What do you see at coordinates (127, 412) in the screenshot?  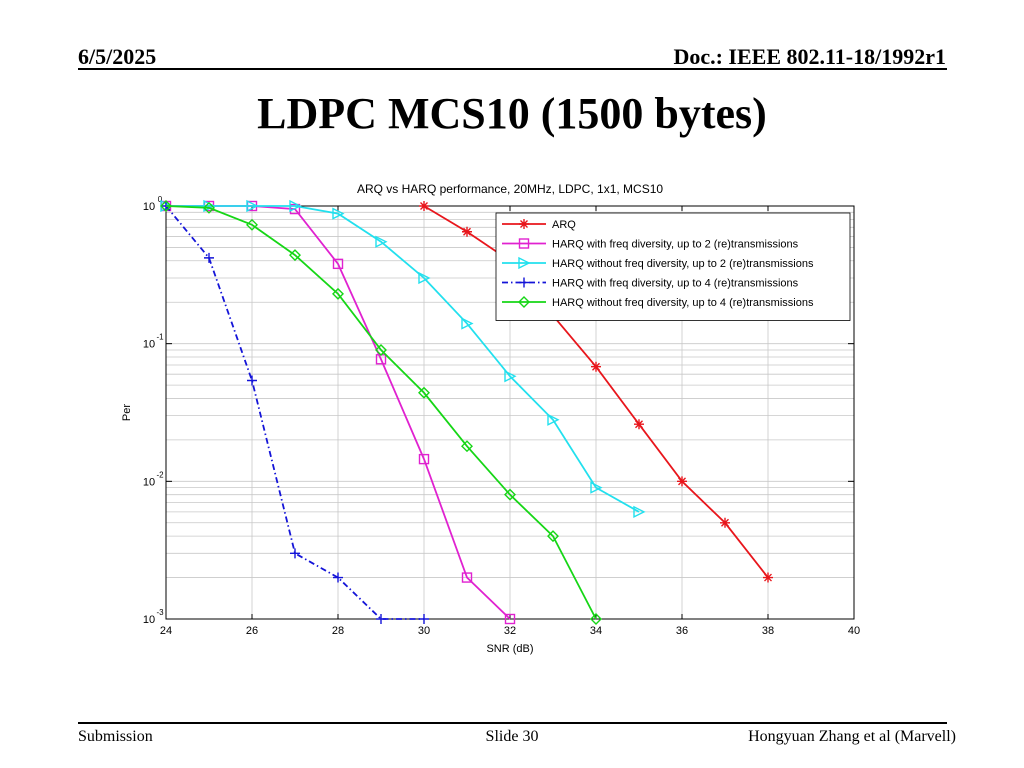 I see `y-axis-label: Per` at bounding box center [127, 412].